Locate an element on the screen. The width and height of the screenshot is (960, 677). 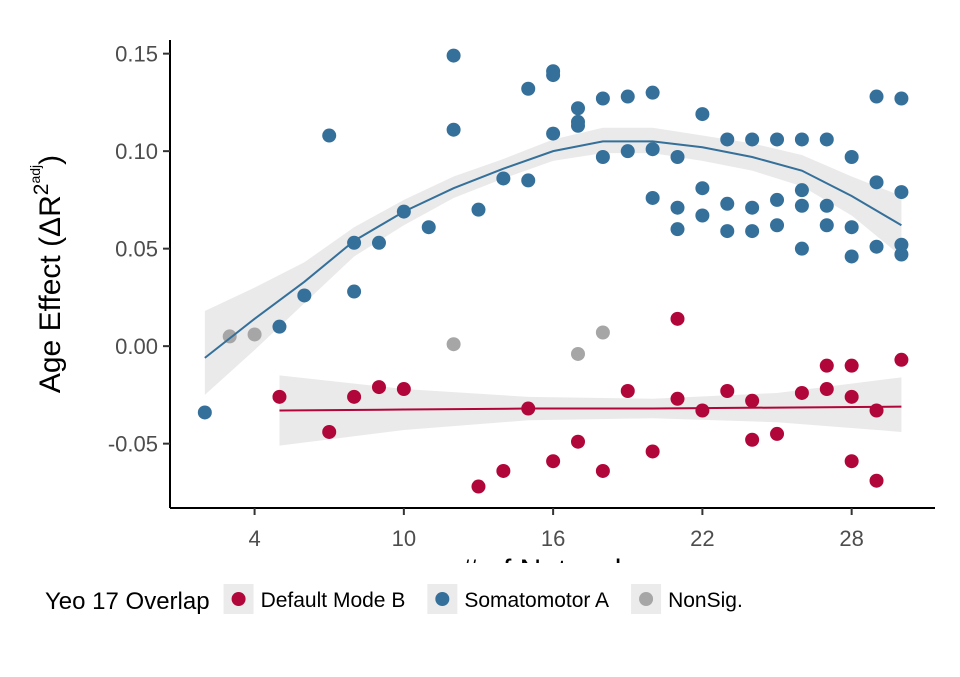
y-title-text: Age Effect (ΔR is located at coordinates (50, 294).